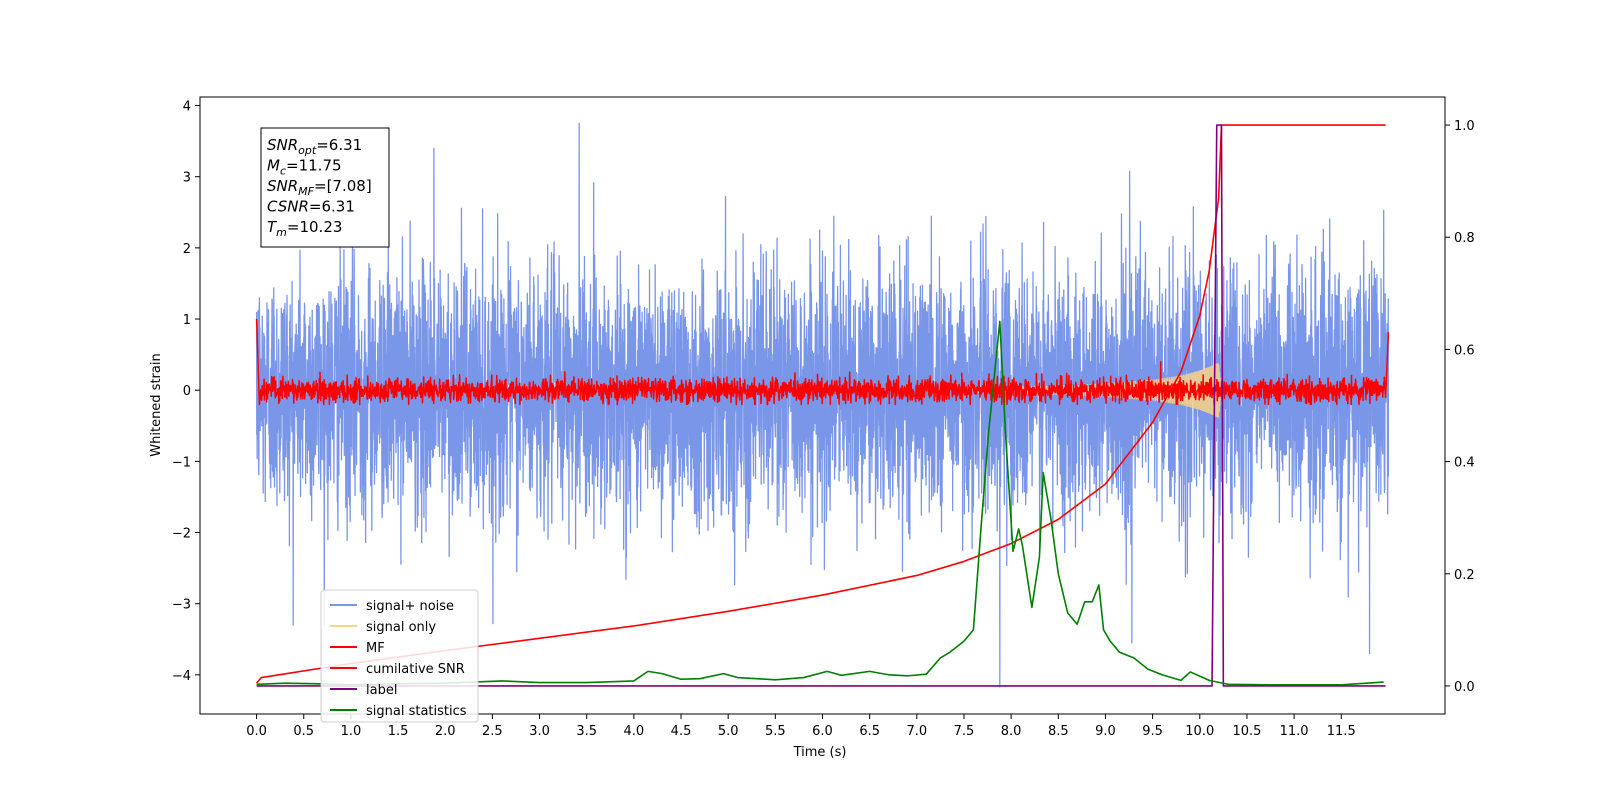 The height and width of the screenshot is (800, 1600). I want to click on annotation-sub: MF, so click(306, 191).